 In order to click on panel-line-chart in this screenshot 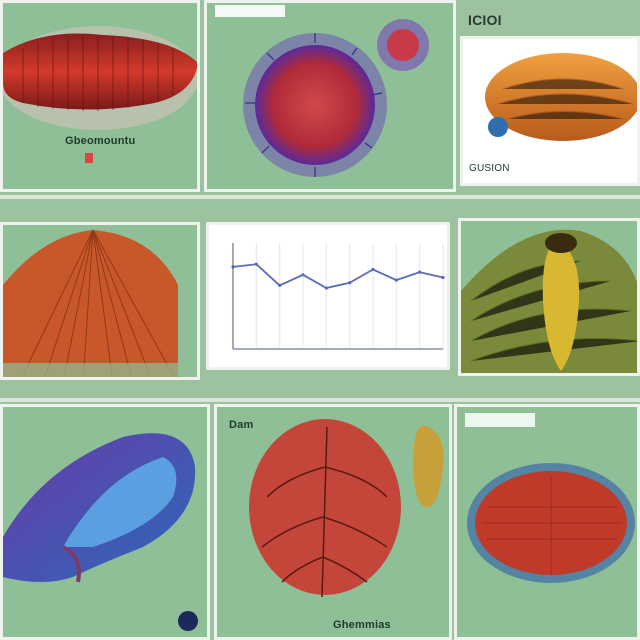, I will do `click(328, 296)`.